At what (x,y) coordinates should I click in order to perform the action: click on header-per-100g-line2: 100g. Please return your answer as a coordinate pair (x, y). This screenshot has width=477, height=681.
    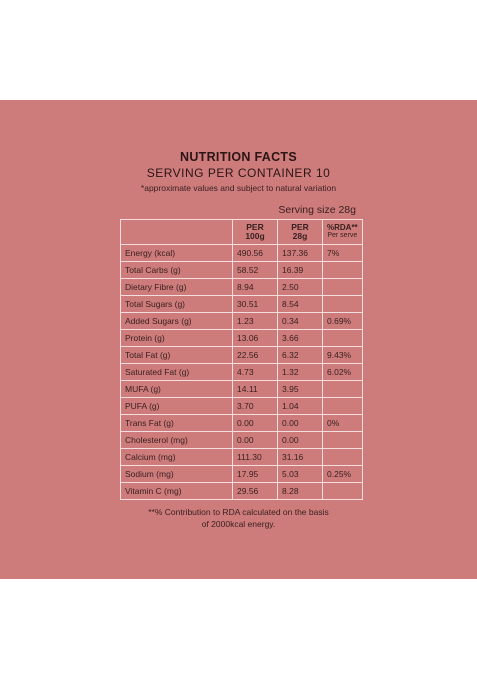
    Looking at the image, I should click on (255, 236).